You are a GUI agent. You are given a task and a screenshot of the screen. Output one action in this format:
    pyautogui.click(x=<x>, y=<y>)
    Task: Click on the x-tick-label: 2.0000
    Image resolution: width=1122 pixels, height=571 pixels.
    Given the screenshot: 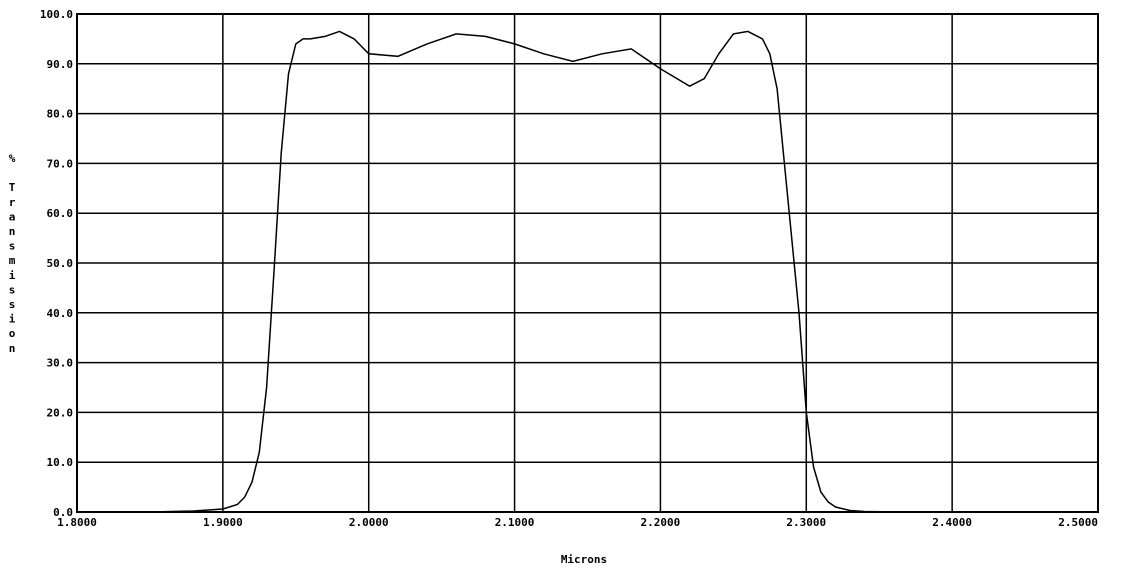 What is the action you would take?
    pyautogui.click(x=369, y=522)
    